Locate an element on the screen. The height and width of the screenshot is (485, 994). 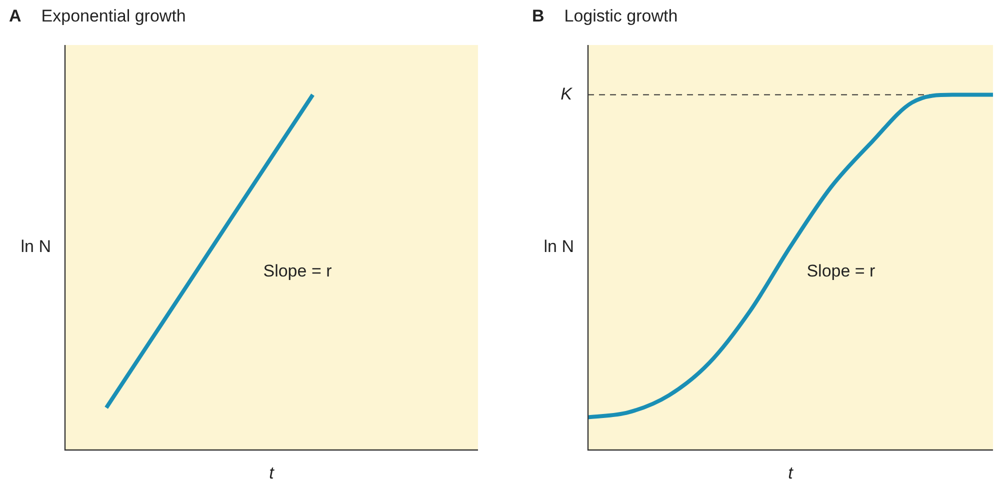
ref-line-label: K is located at coordinates (566, 94).